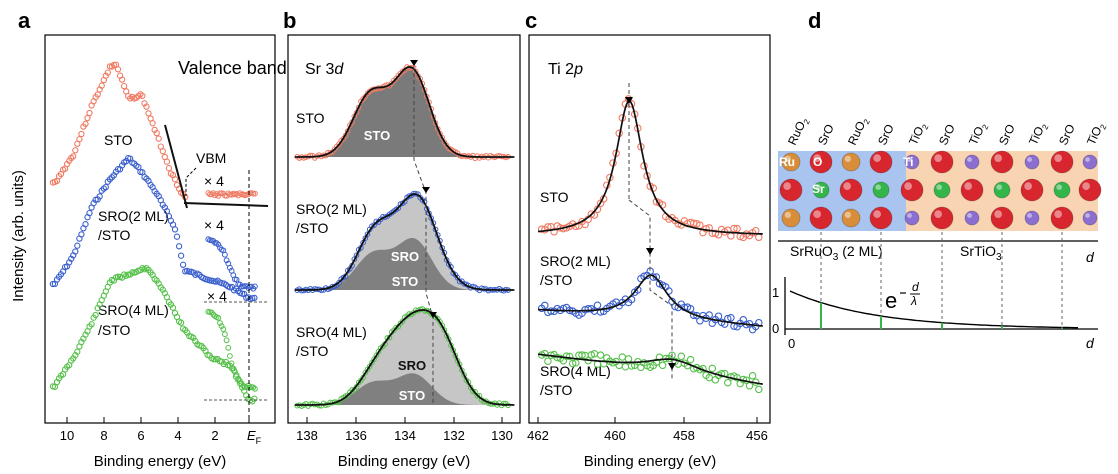 Image resolution: width=1118 pixels, height=474 pixels. What do you see at coordinates (114, 235) in the screenshot?
I see `trace-label-sro2-b: /STO` at bounding box center [114, 235].